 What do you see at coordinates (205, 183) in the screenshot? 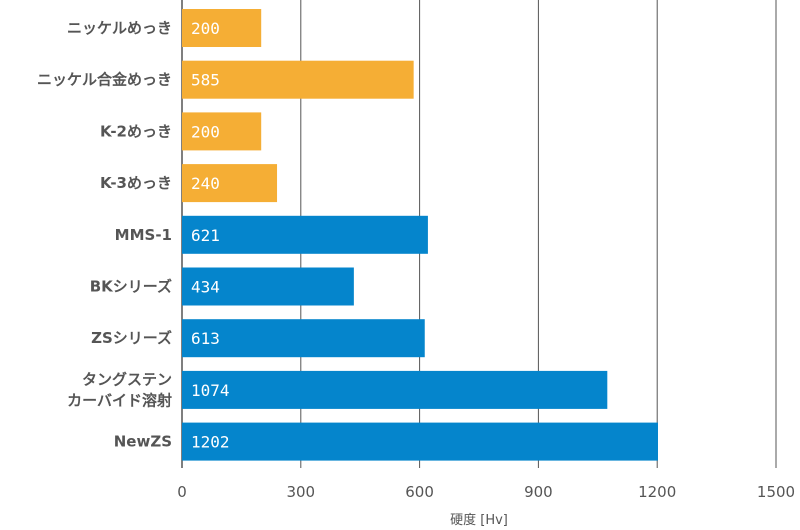
I see `bar-value-label: 240` at bounding box center [205, 183].